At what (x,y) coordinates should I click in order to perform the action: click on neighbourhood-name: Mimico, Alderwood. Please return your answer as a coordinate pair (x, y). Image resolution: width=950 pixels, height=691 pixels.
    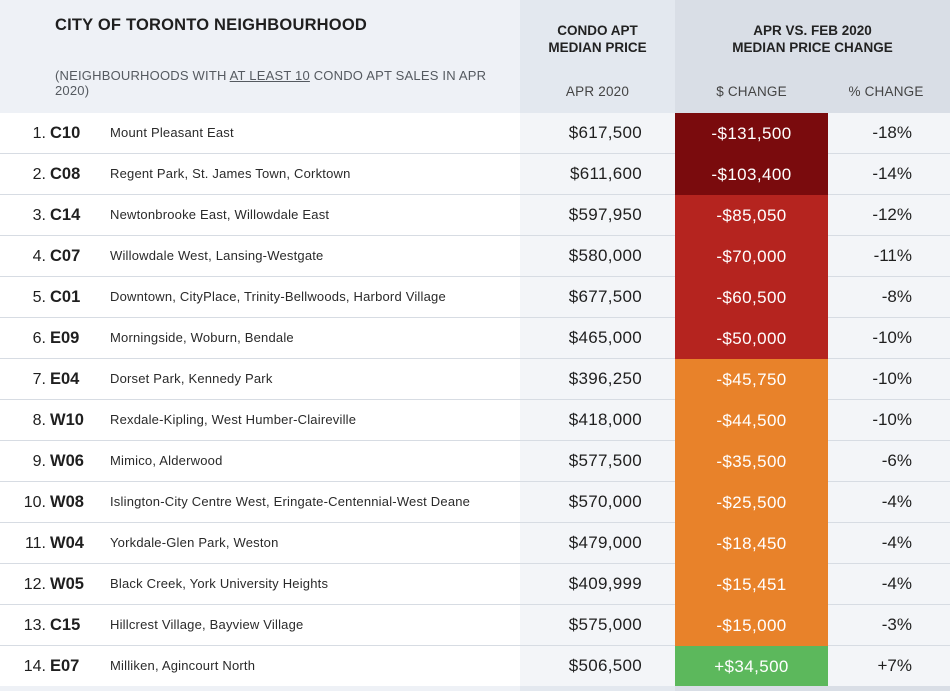
    Looking at the image, I should click on (166, 460).